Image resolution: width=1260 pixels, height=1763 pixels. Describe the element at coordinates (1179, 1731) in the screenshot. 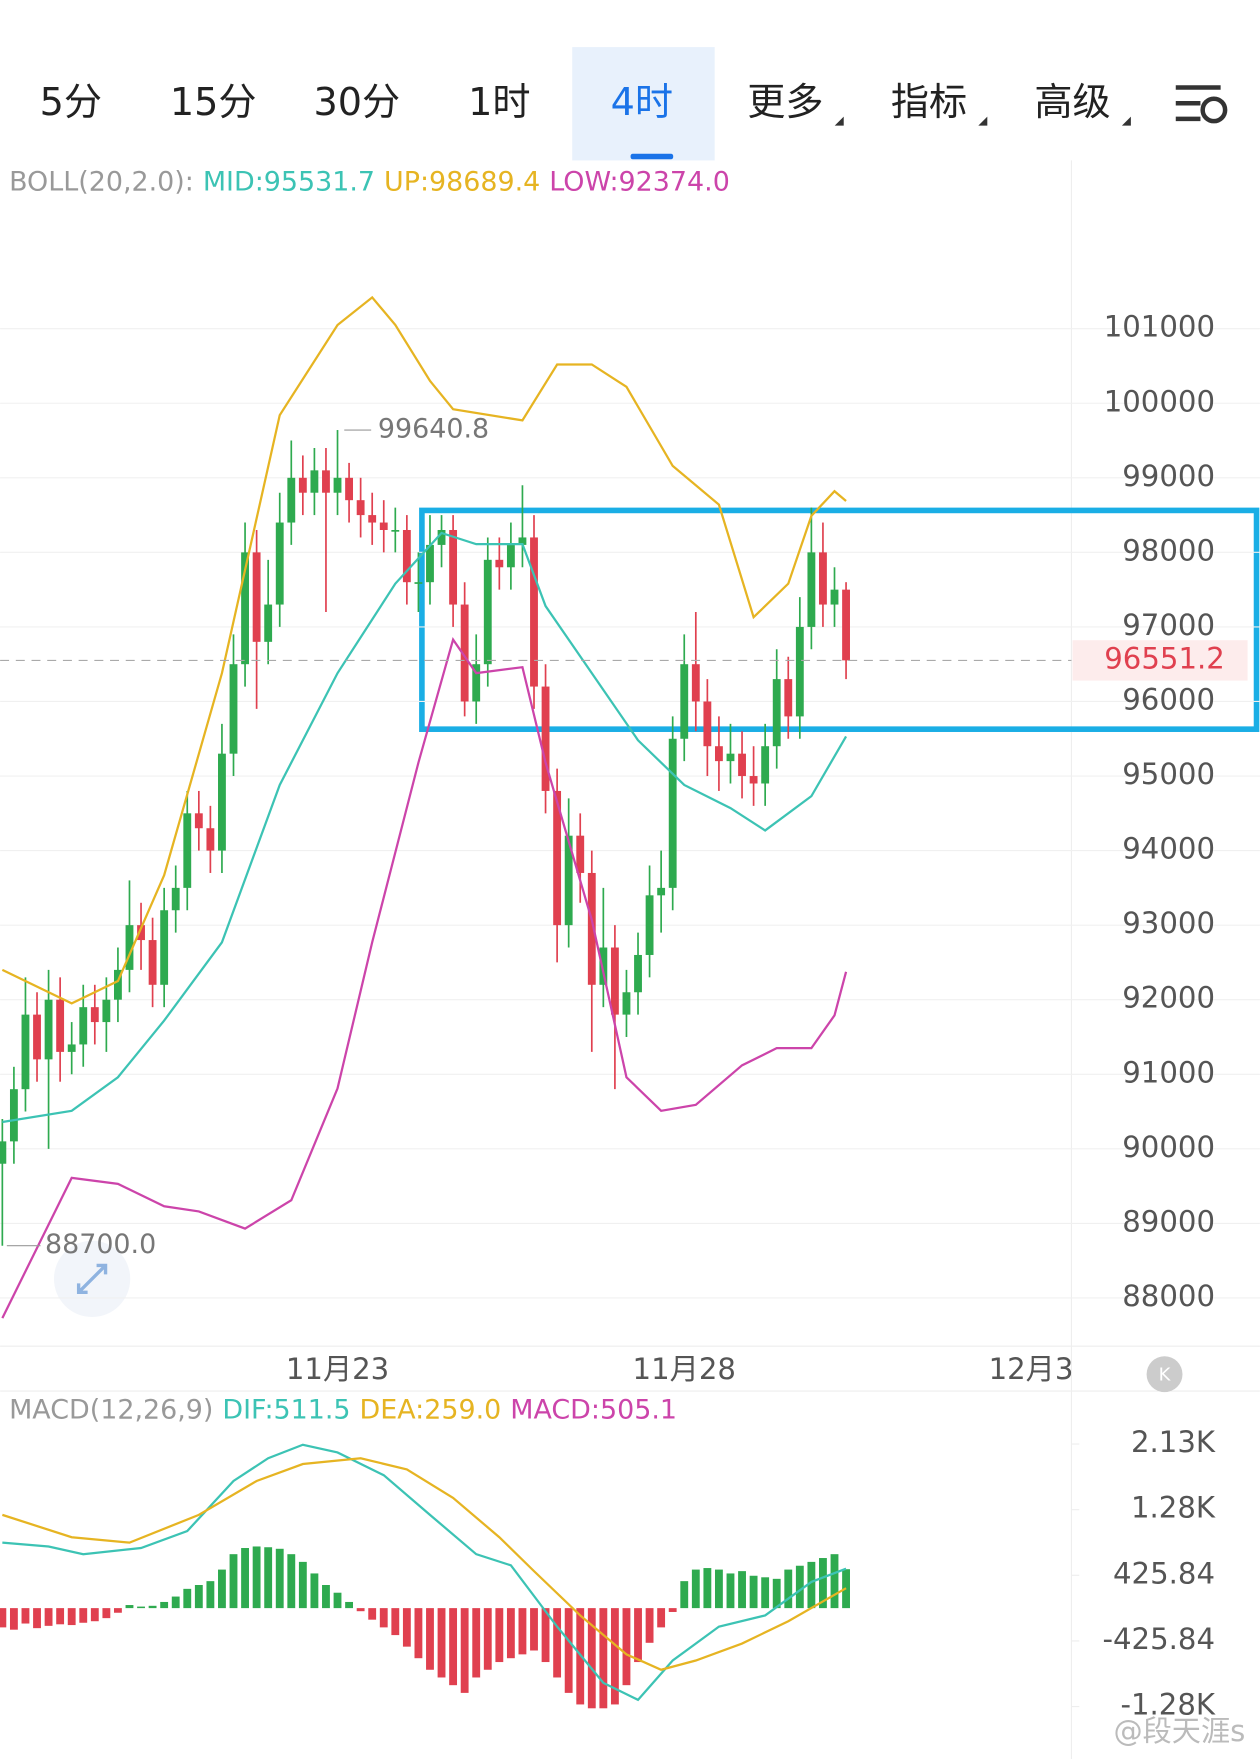

I see `watermark: @段天涯s` at that location.